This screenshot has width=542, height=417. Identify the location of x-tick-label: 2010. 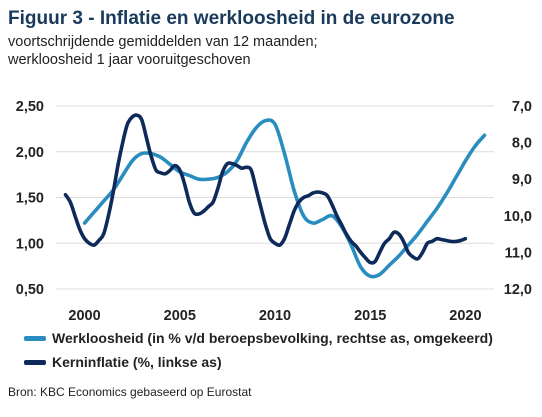
(275, 316).